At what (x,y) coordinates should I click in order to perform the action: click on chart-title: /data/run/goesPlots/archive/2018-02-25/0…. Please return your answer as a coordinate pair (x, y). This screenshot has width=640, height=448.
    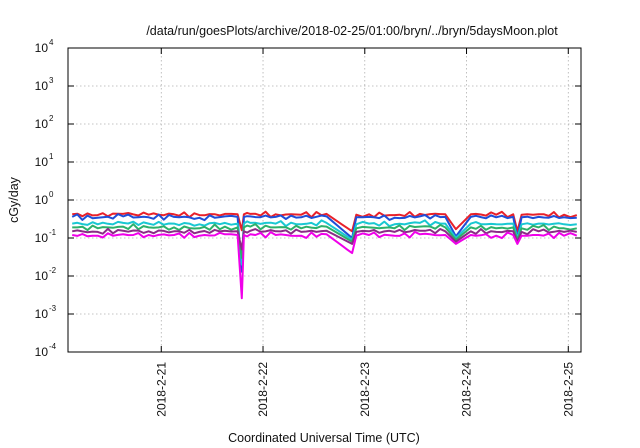
    Looking at the image, I should click on (352, 31).